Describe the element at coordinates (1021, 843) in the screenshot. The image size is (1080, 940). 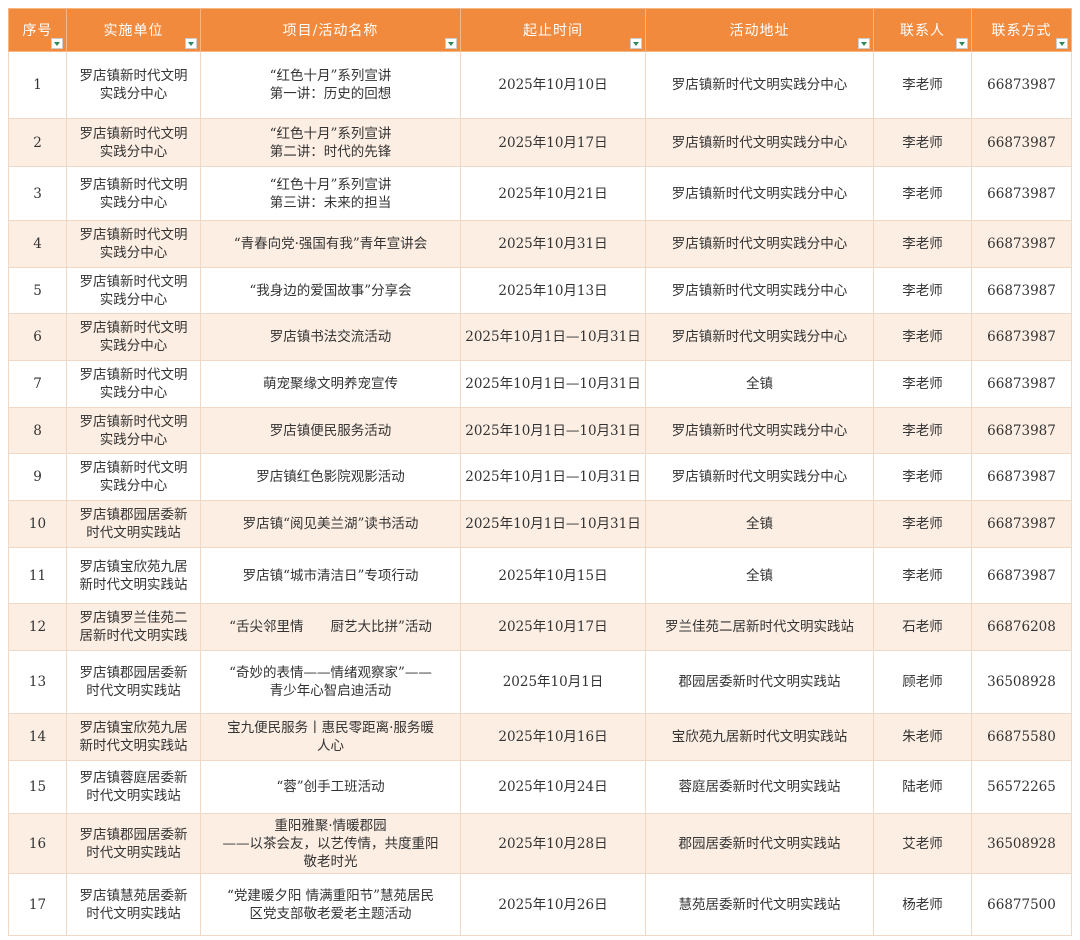
I see `cell-phone: 36508928` at that location.